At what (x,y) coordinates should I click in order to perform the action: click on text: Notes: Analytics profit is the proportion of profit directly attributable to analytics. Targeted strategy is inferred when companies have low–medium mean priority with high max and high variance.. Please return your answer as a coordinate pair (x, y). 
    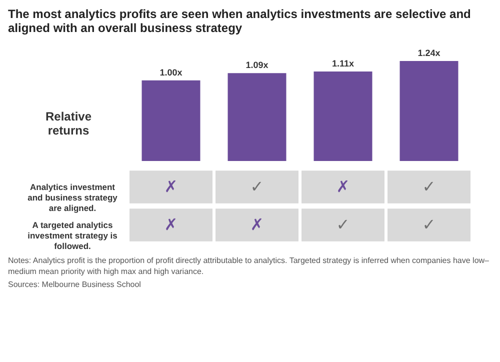
    Looking at the image, I should click on (249, 267).